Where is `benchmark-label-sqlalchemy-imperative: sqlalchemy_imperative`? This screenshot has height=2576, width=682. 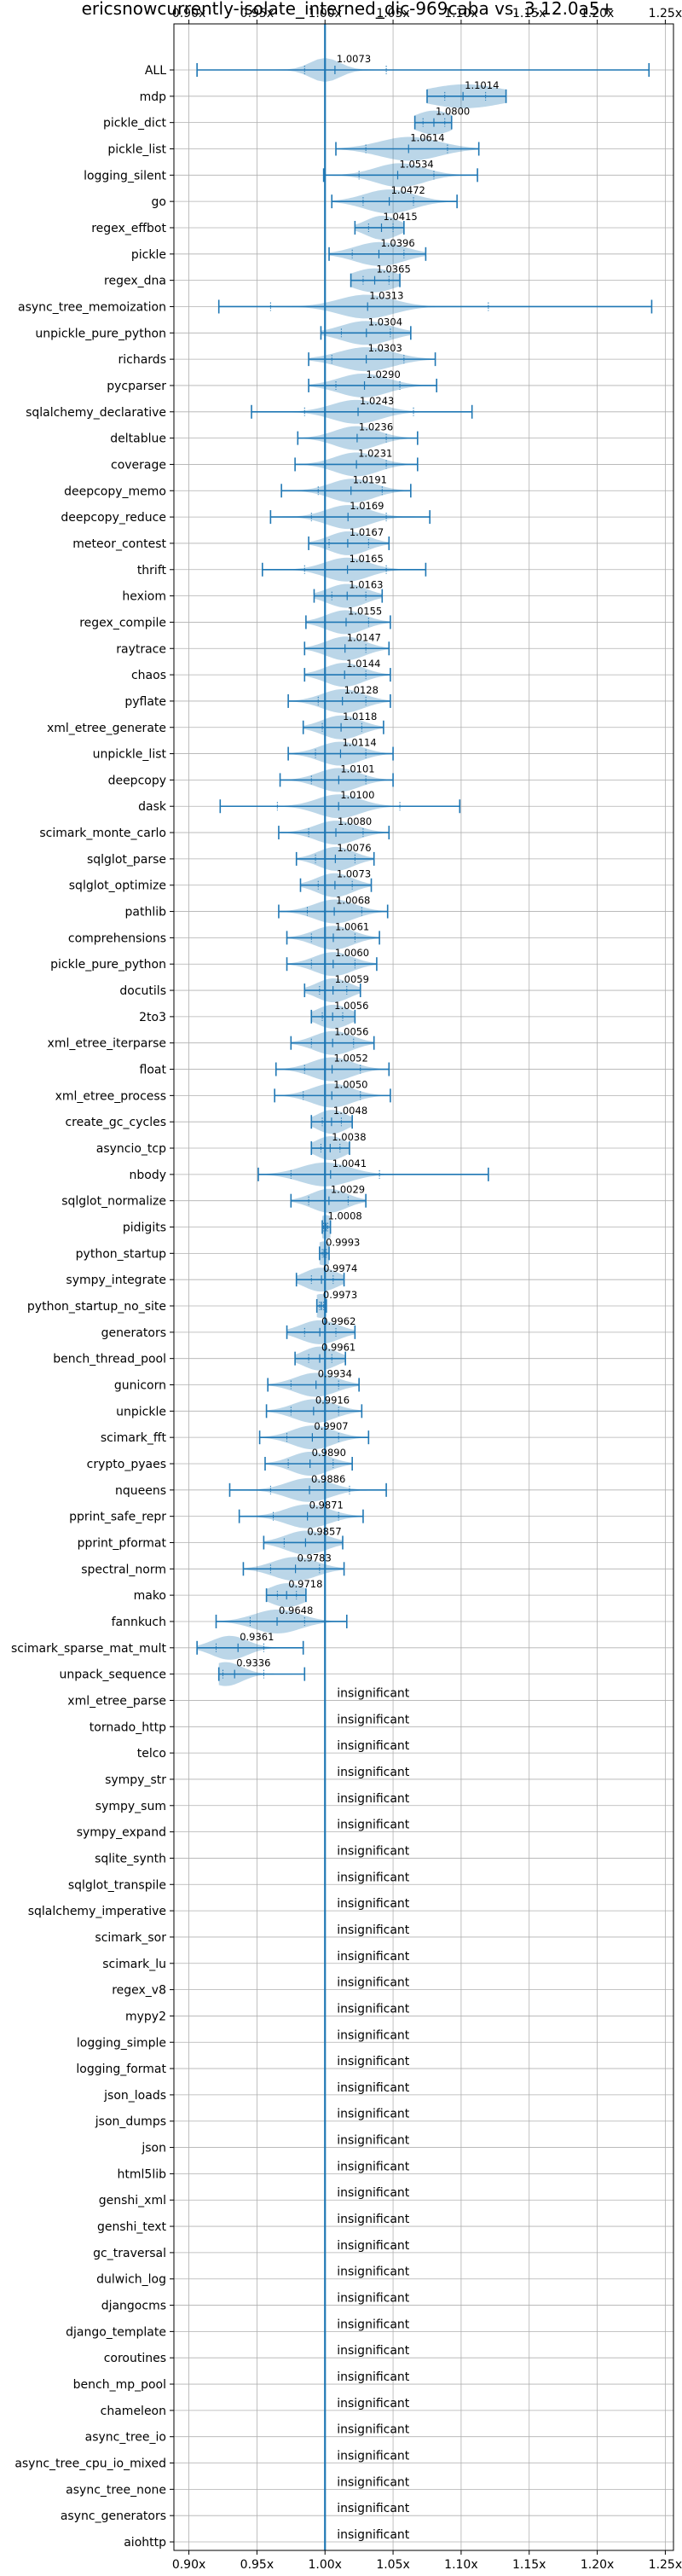
benchmark-label-sqlalchemy-imperative: sqlalchemy_imperative is located at coordinates (97, 1911).